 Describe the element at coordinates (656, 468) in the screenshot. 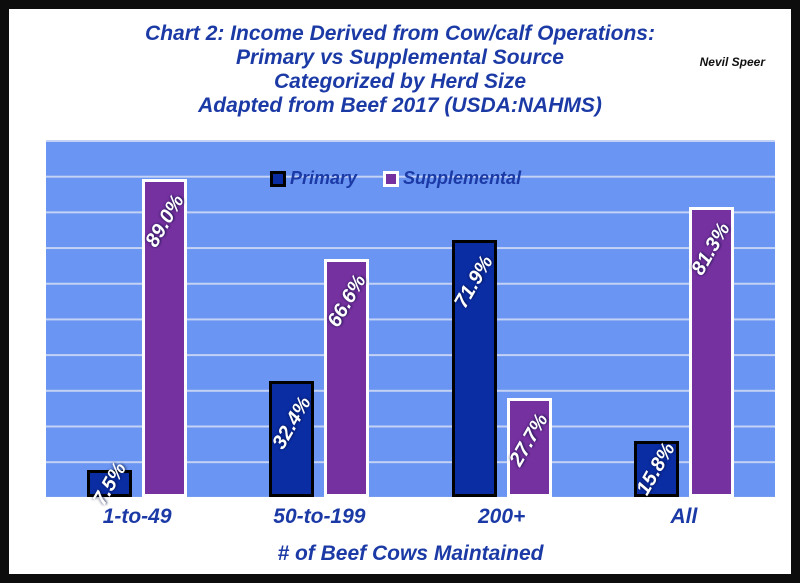

I see `bar-primary-all` at that location.